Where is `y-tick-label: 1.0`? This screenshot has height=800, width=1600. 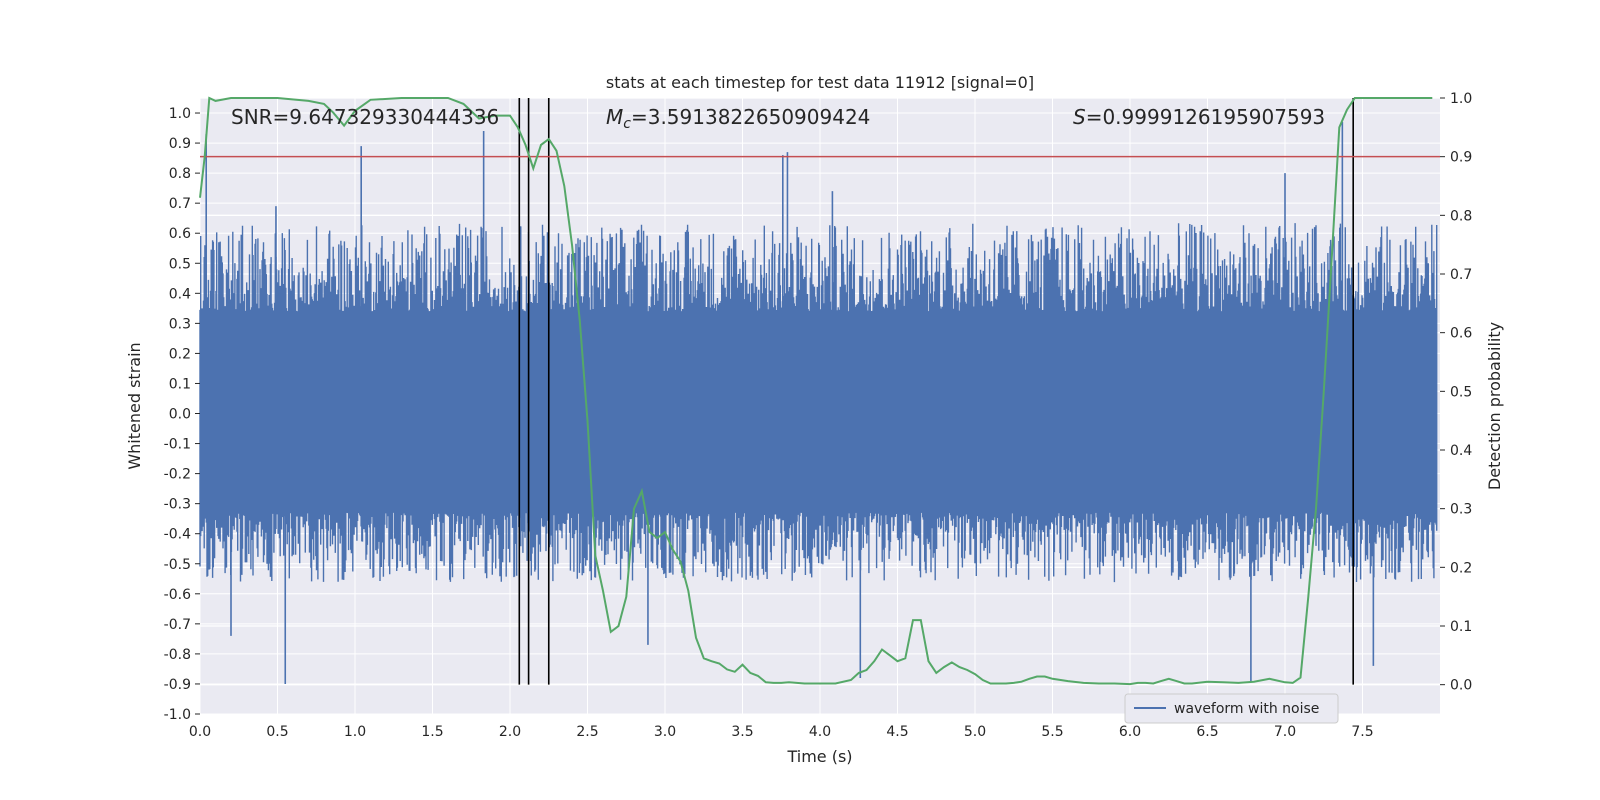 y-tick-label: 1.0 is located at coordinates (180, 114).